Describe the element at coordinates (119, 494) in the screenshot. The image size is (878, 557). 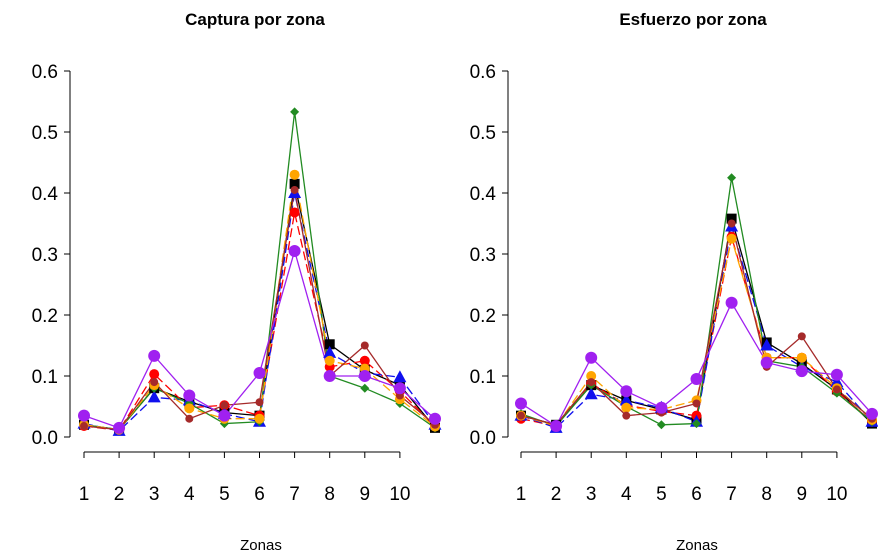
I see `x-tick-label: 2` at that location.